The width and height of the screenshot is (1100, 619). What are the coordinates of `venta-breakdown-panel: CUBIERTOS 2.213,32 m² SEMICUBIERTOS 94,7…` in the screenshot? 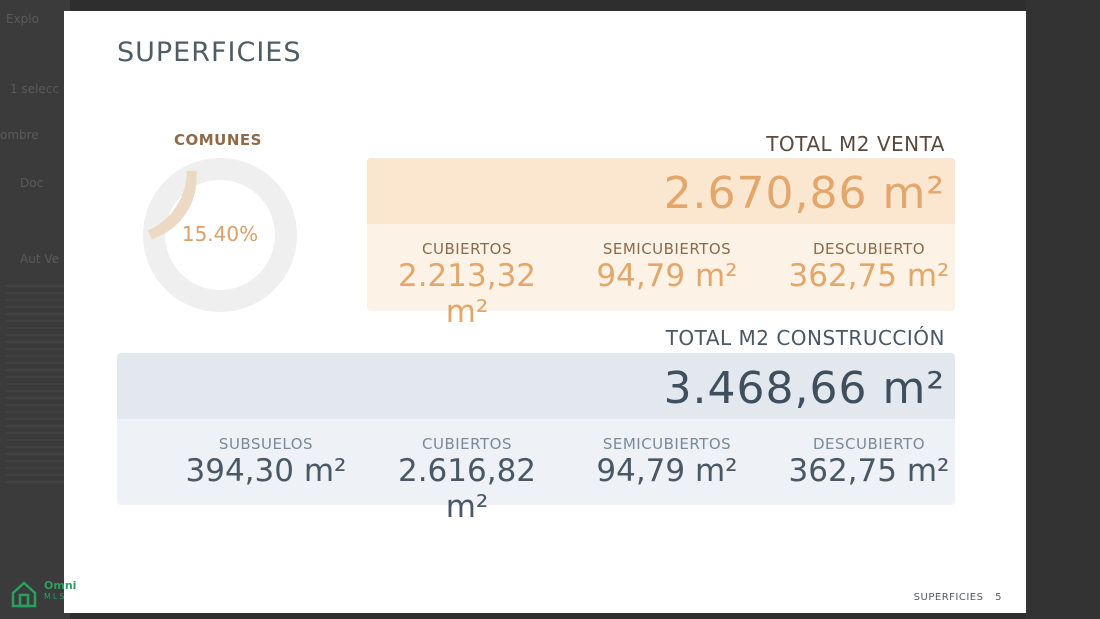 It's located at (661, 277).